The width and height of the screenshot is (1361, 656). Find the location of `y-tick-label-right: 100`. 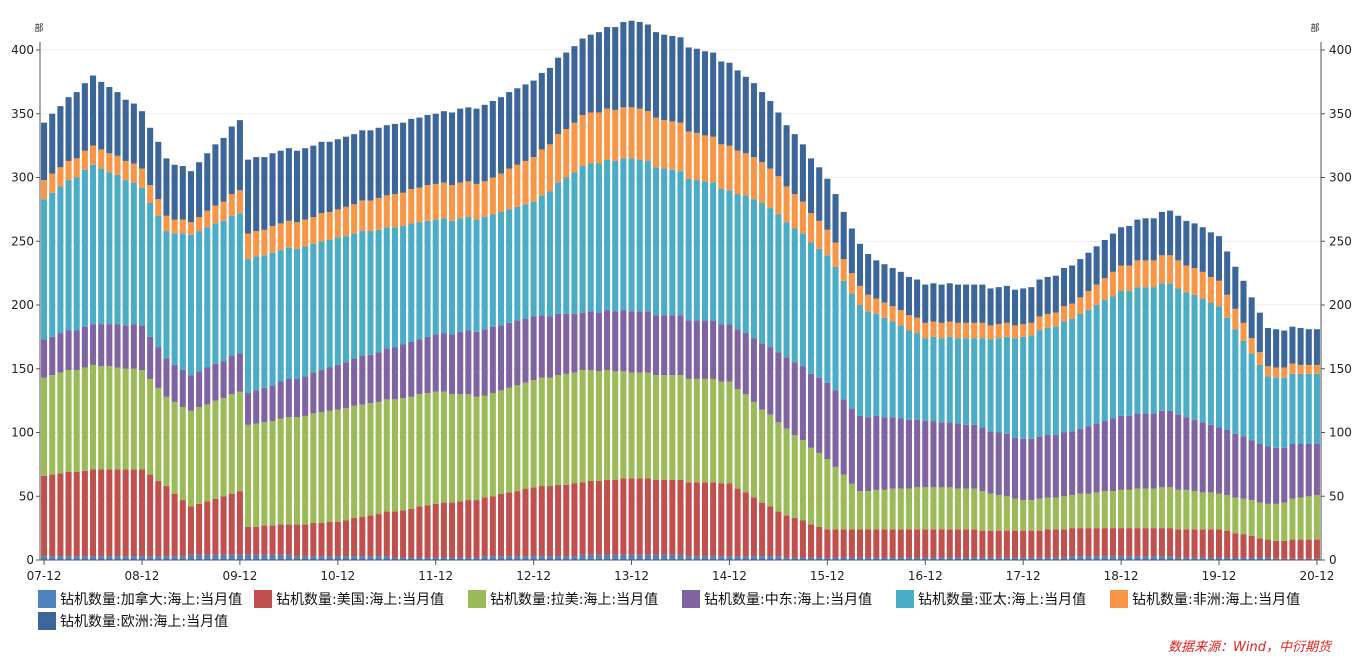

y-tick-label-right: 100 is located at coordinates (1340, 433).